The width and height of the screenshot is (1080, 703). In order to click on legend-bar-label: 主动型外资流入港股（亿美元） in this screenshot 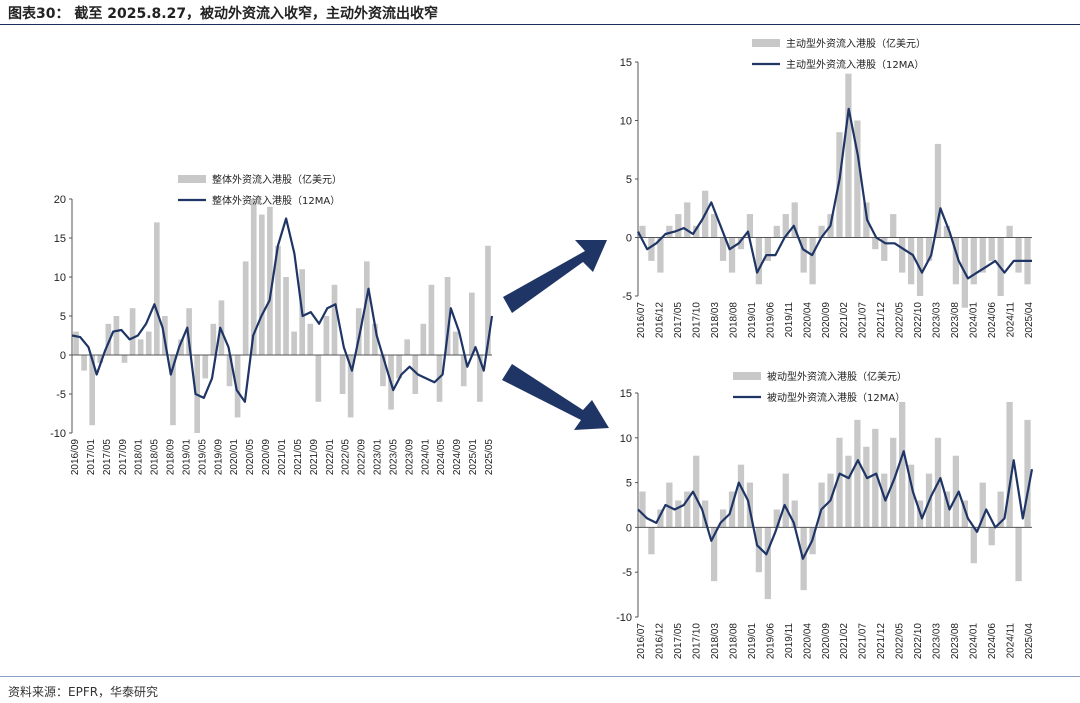, I will do `click(856, 43)`.